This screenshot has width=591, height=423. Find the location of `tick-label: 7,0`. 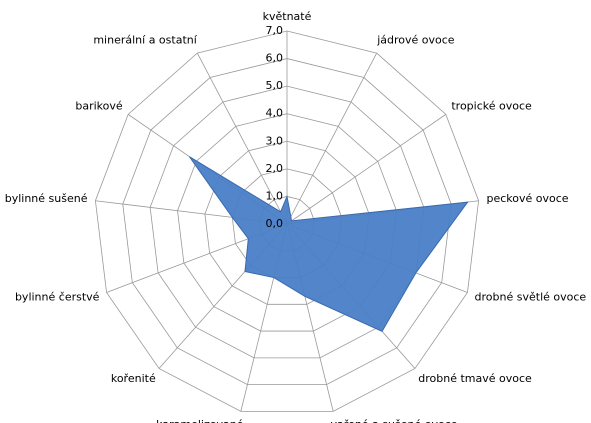

tick-label: 7,0 is located at coordinates (275, 30).